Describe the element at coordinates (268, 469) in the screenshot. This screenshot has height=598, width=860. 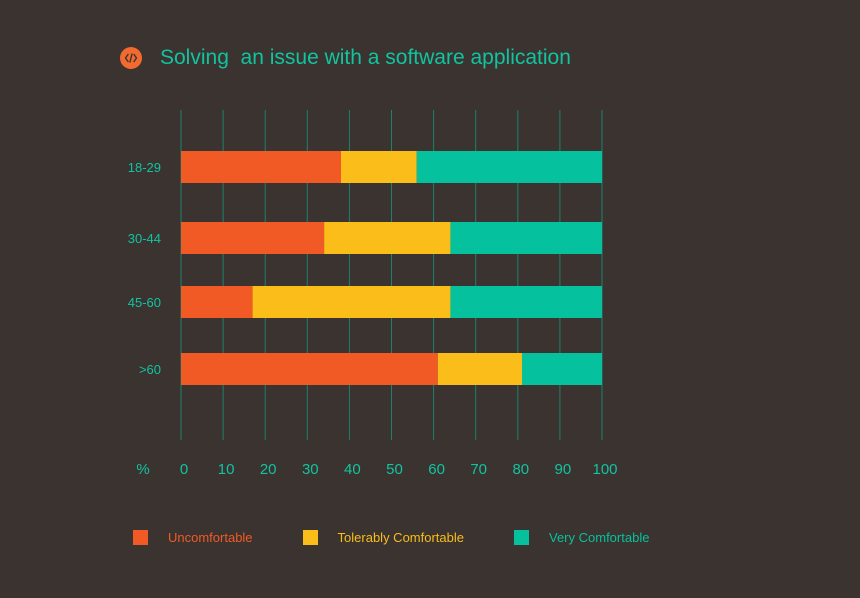
I see `x-tick-label: 20` at that location.